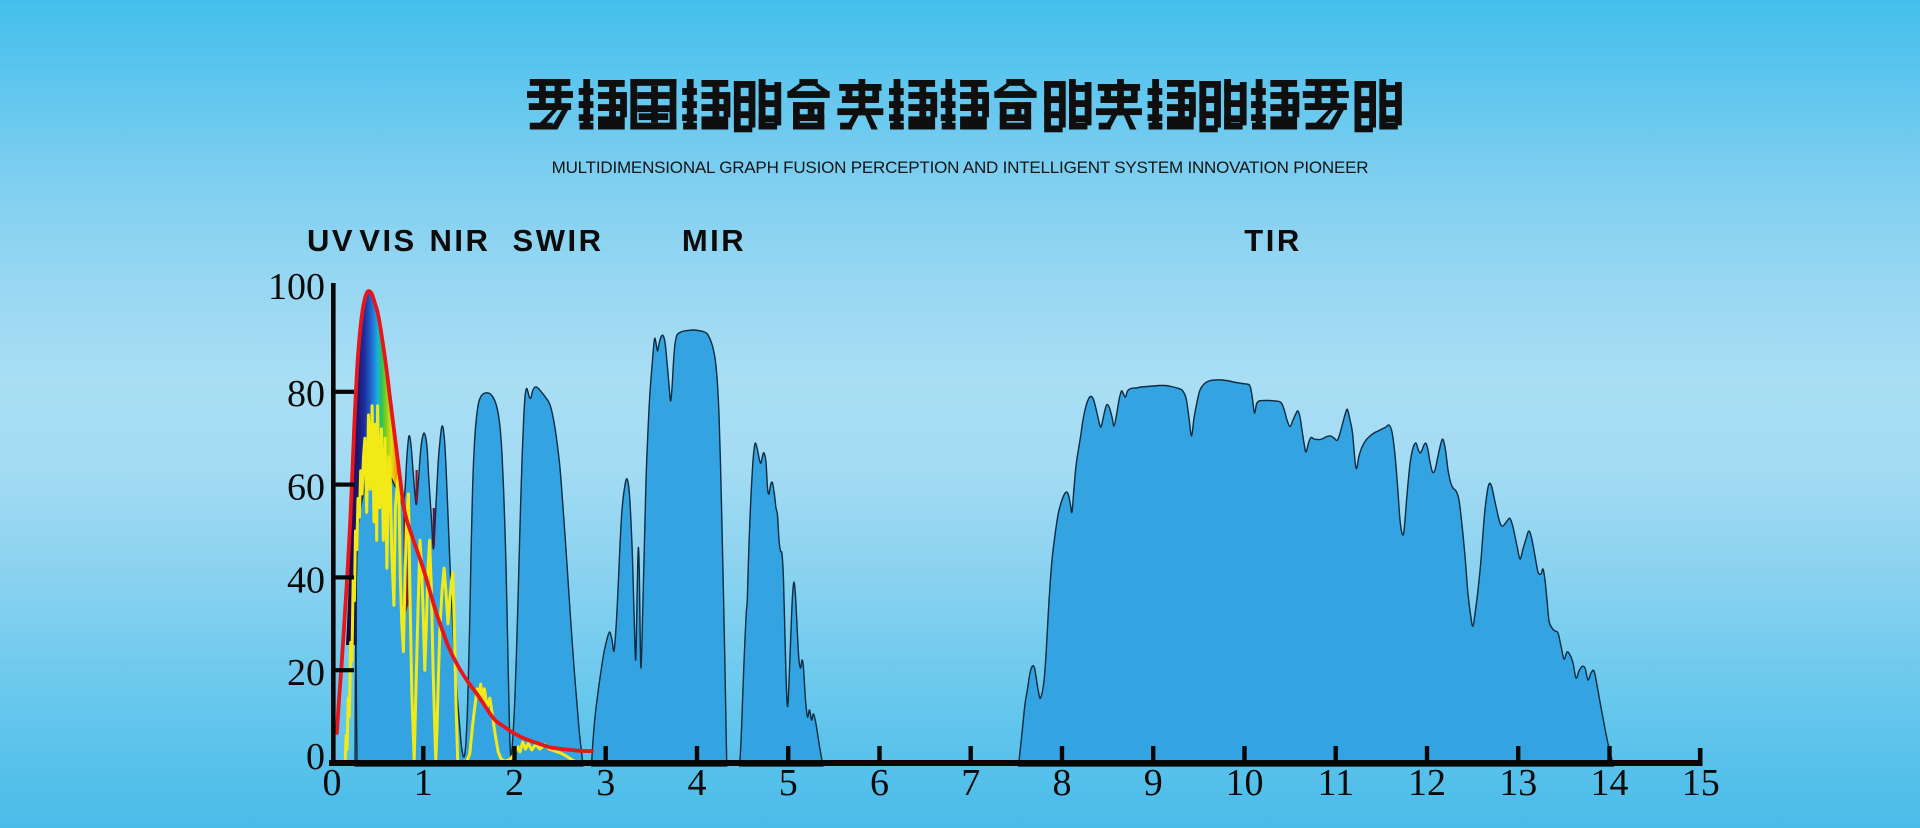  I want to click on svg-text: 1, so click(423, 783).